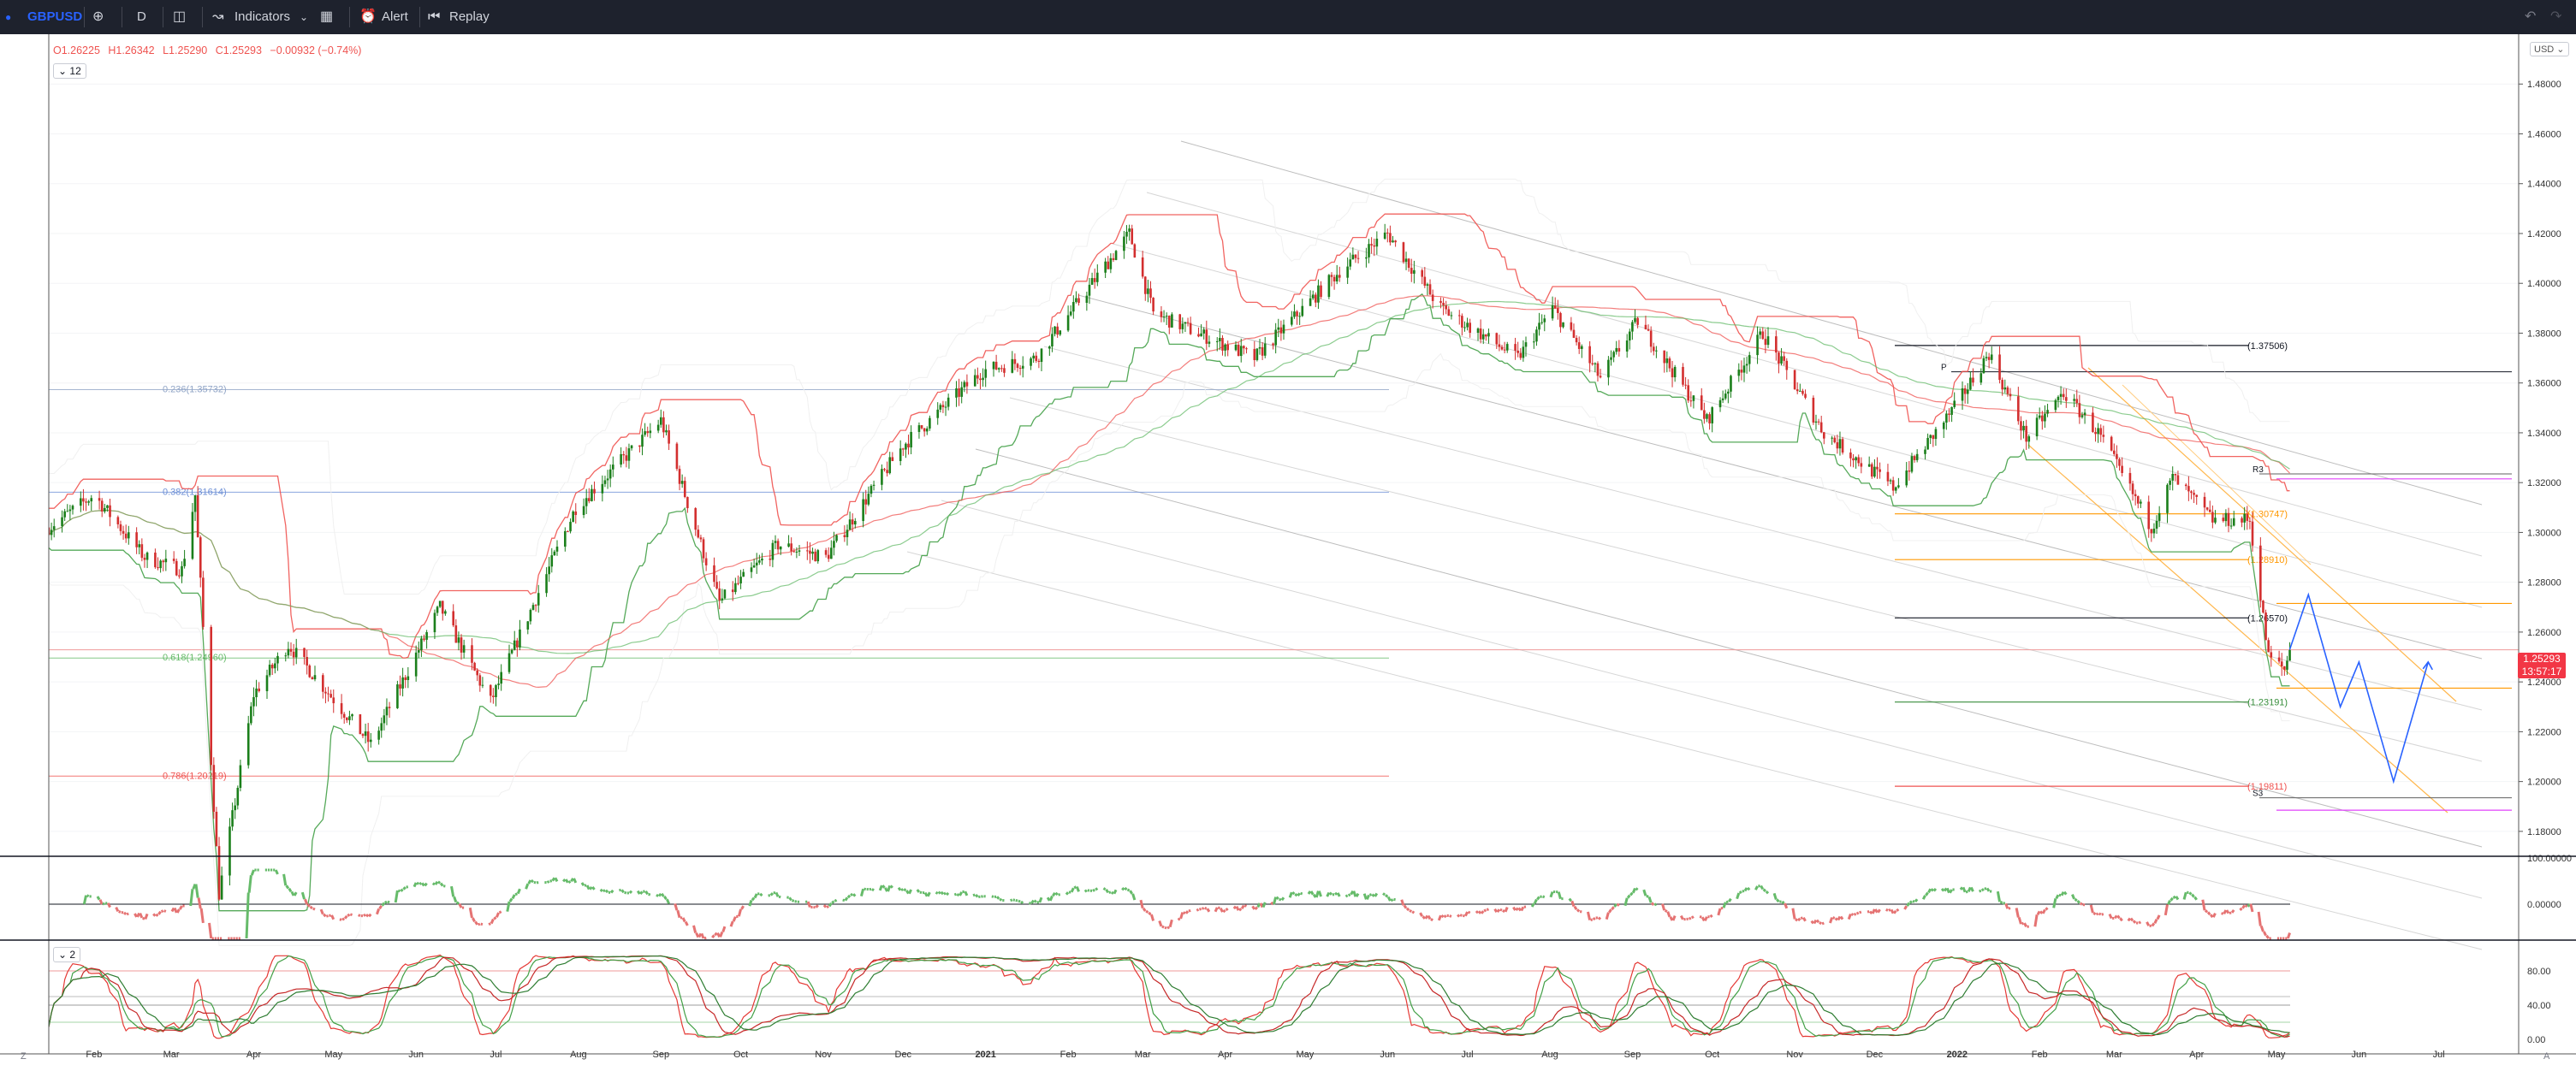  I want to click on x-tick-label: Oct, so click(740, 1055).